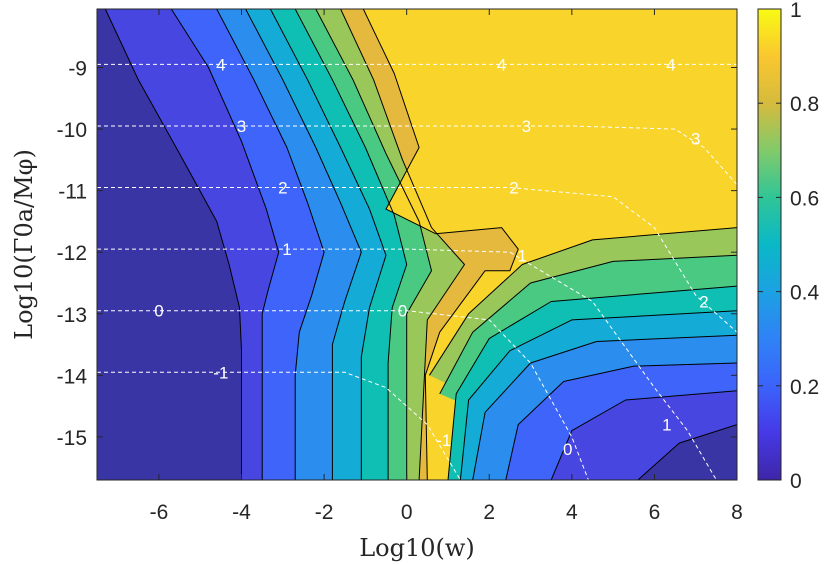 This screenshot has width=830, height=565. I want to click on x-tick-label: 2, so click(489, 512).